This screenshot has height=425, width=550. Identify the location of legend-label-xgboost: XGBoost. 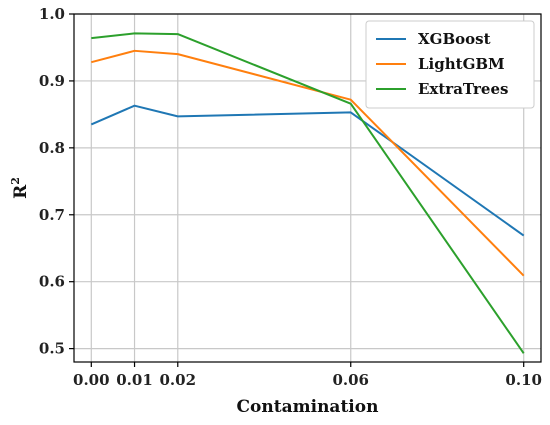
(454, 39).